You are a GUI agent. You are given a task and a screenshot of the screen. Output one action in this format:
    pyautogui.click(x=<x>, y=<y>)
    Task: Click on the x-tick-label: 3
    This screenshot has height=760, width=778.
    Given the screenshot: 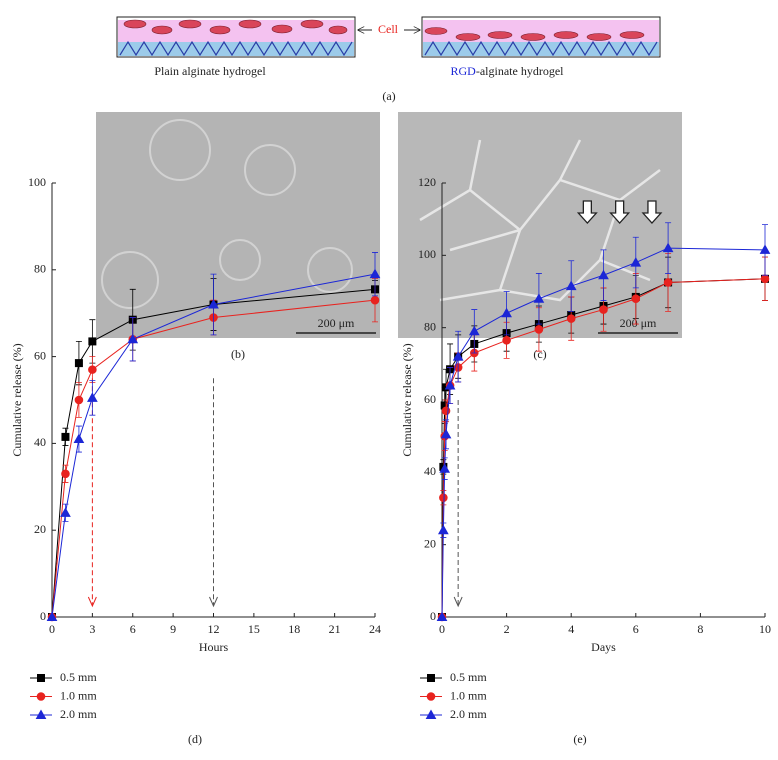 What is the action you would take?
    pyautogui.click(x=92, y=629)
    